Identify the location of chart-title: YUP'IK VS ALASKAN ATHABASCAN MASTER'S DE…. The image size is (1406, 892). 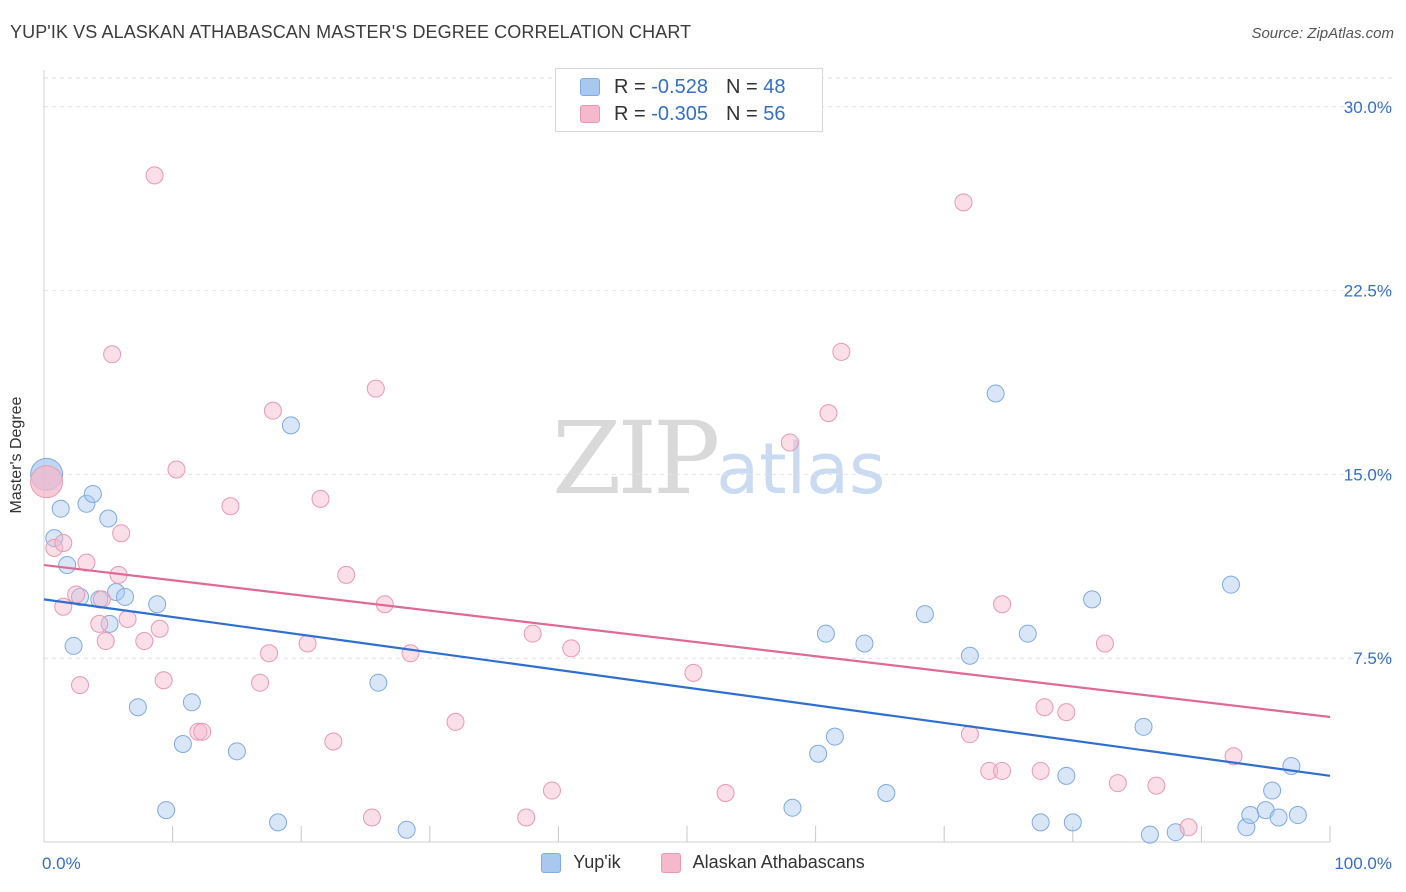
(351, 32).